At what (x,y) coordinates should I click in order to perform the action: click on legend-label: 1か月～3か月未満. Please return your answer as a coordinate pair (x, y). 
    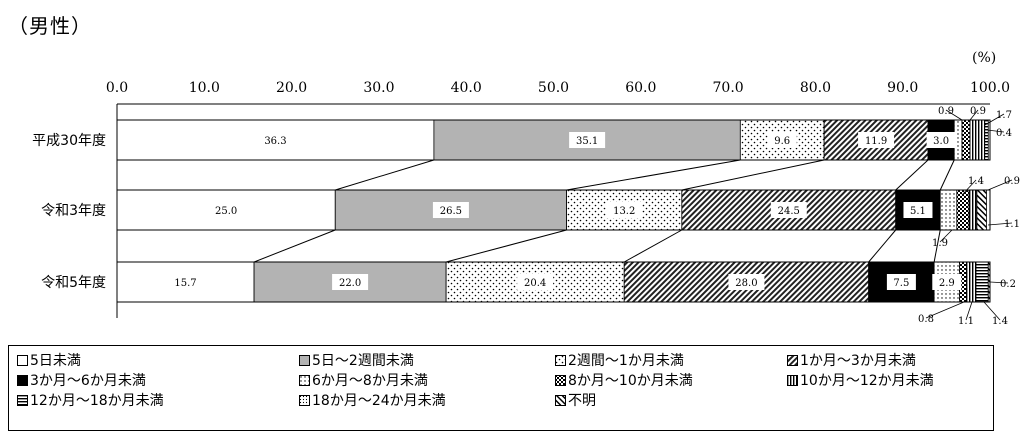
    Looking at the image, I should click on (858, 361).